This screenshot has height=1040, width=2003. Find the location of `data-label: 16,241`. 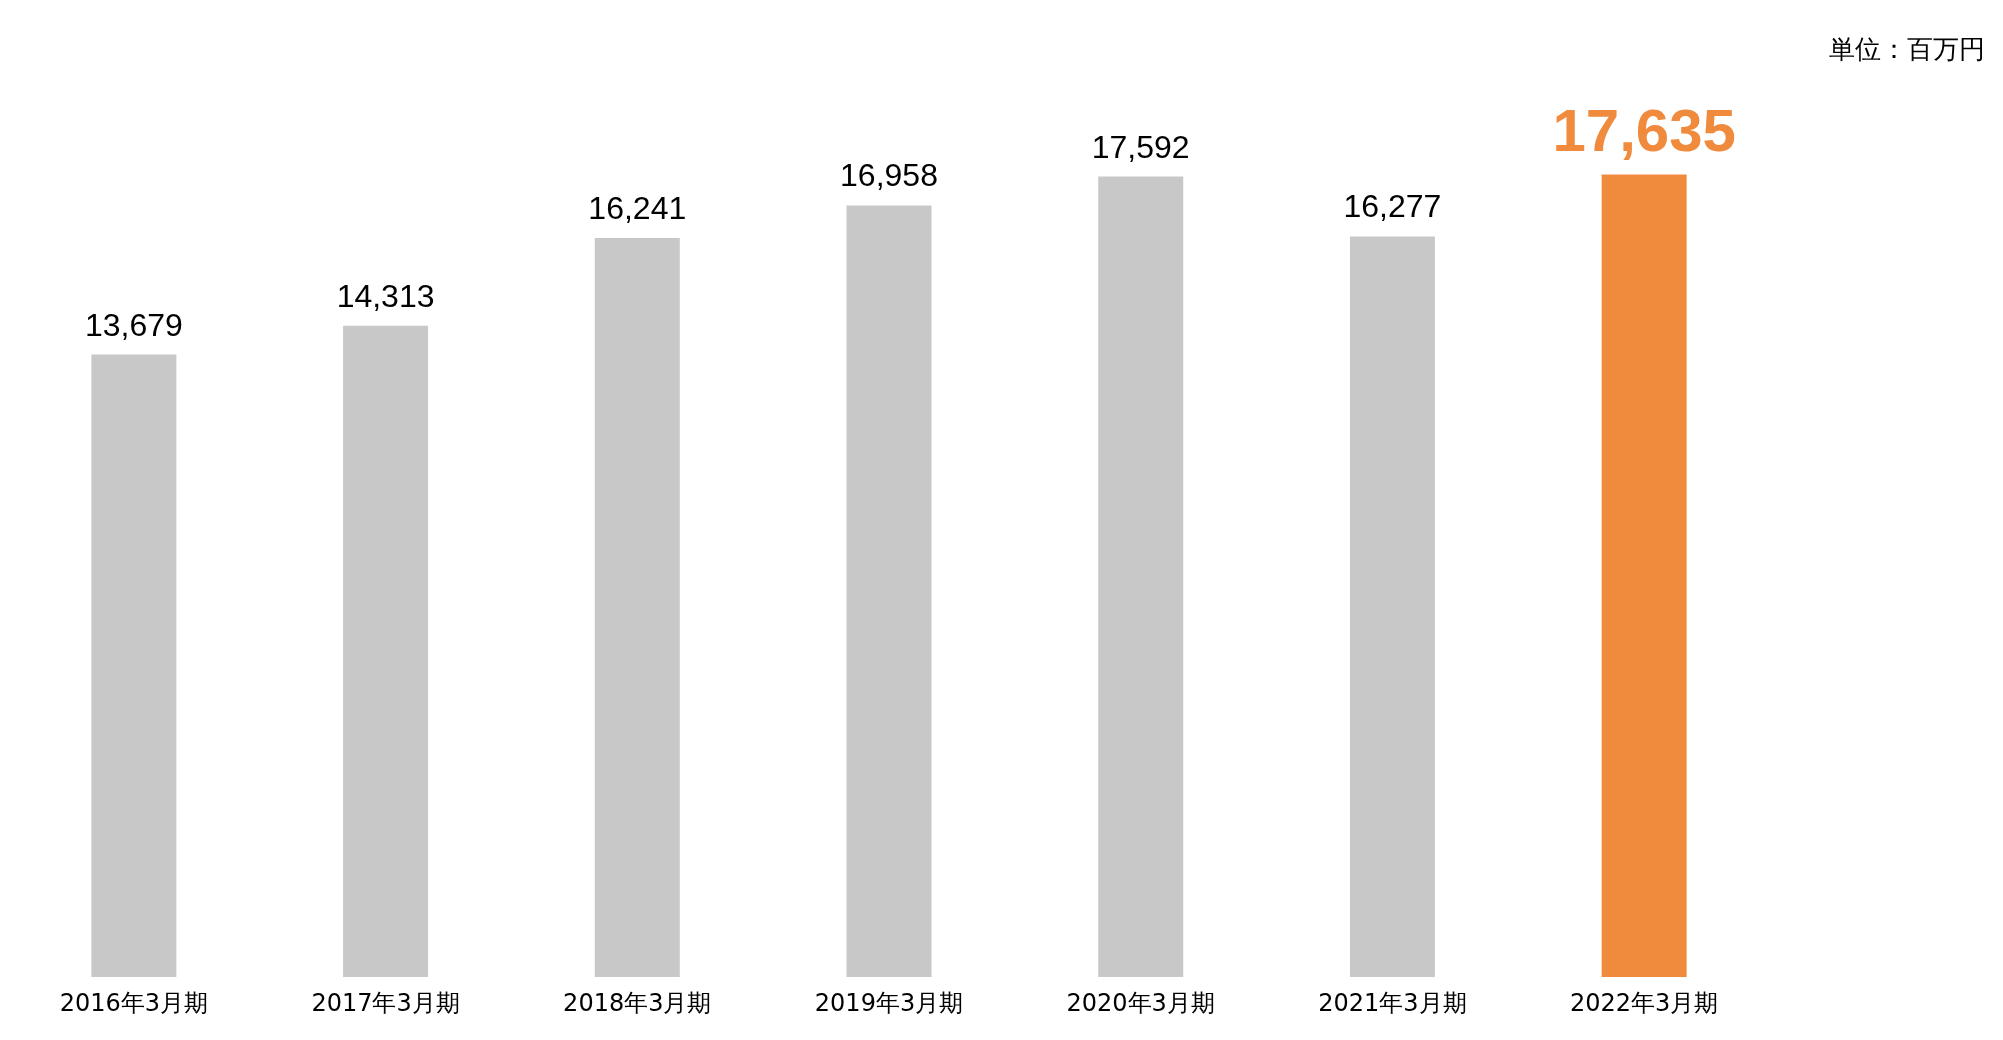

data-label: 16,241 is located at coordinates (637, 208).